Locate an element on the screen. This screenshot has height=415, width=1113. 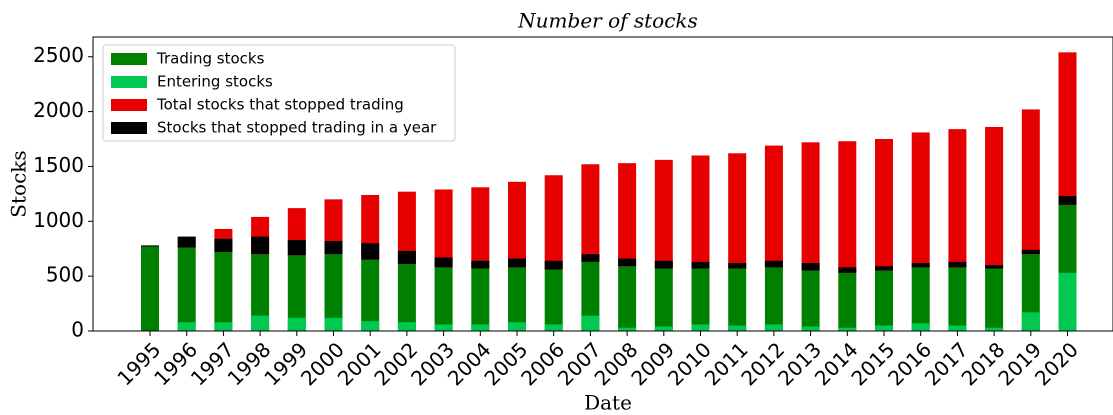
legend-label: Trading stocks is located at coordinates (210, 59).